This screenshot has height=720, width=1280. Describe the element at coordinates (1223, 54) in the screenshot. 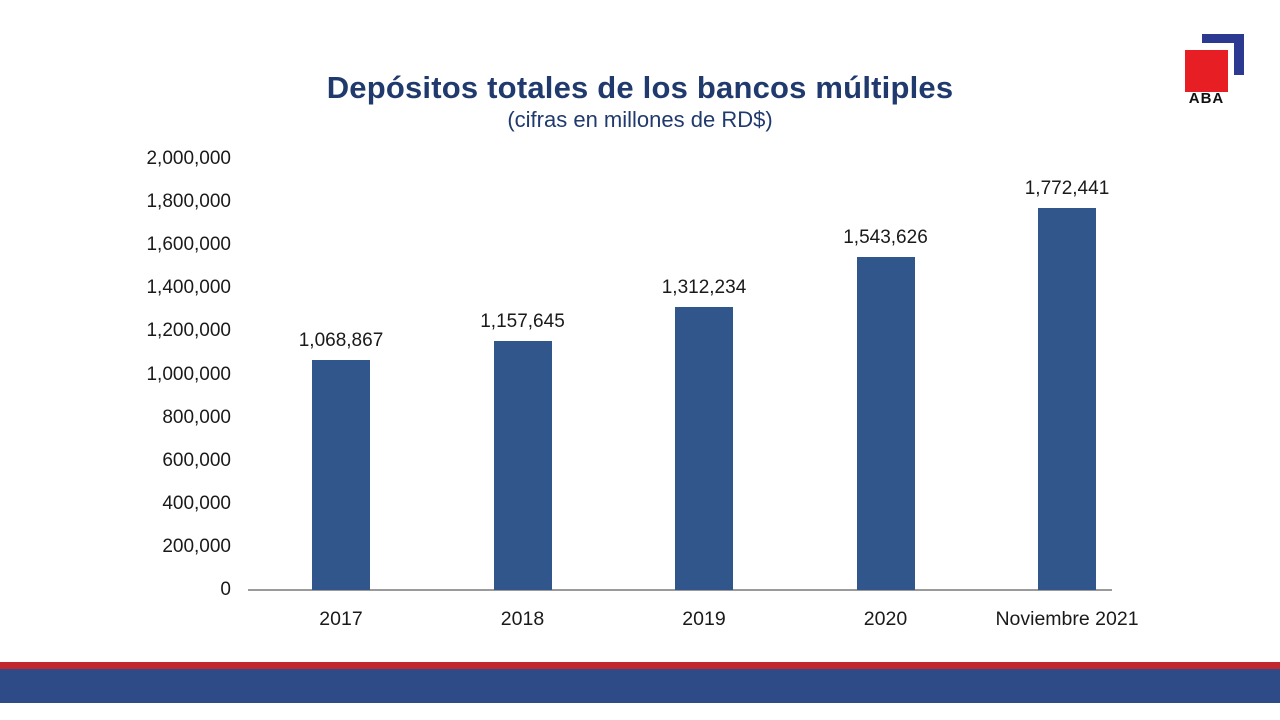

I see `logo-corner-bracket-icon` at that location.